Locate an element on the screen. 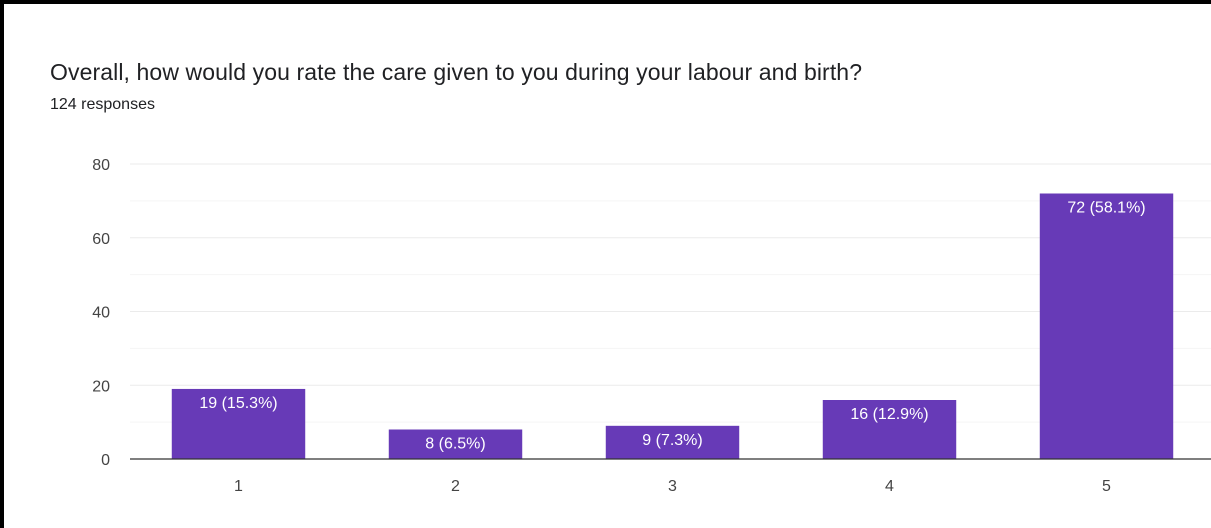  x-tick-label: 2 is located at coordinates (455, 486).